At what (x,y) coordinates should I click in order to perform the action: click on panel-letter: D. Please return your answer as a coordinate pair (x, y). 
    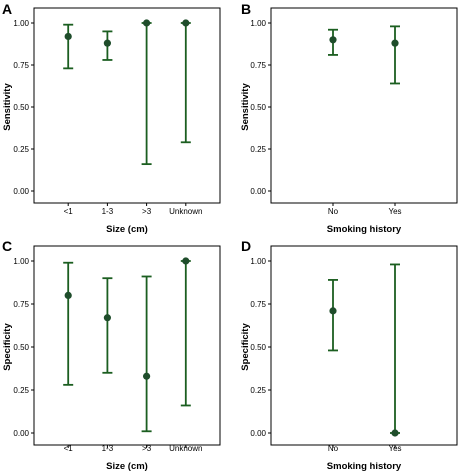
    Looking at the image, I should click on (246, 246).